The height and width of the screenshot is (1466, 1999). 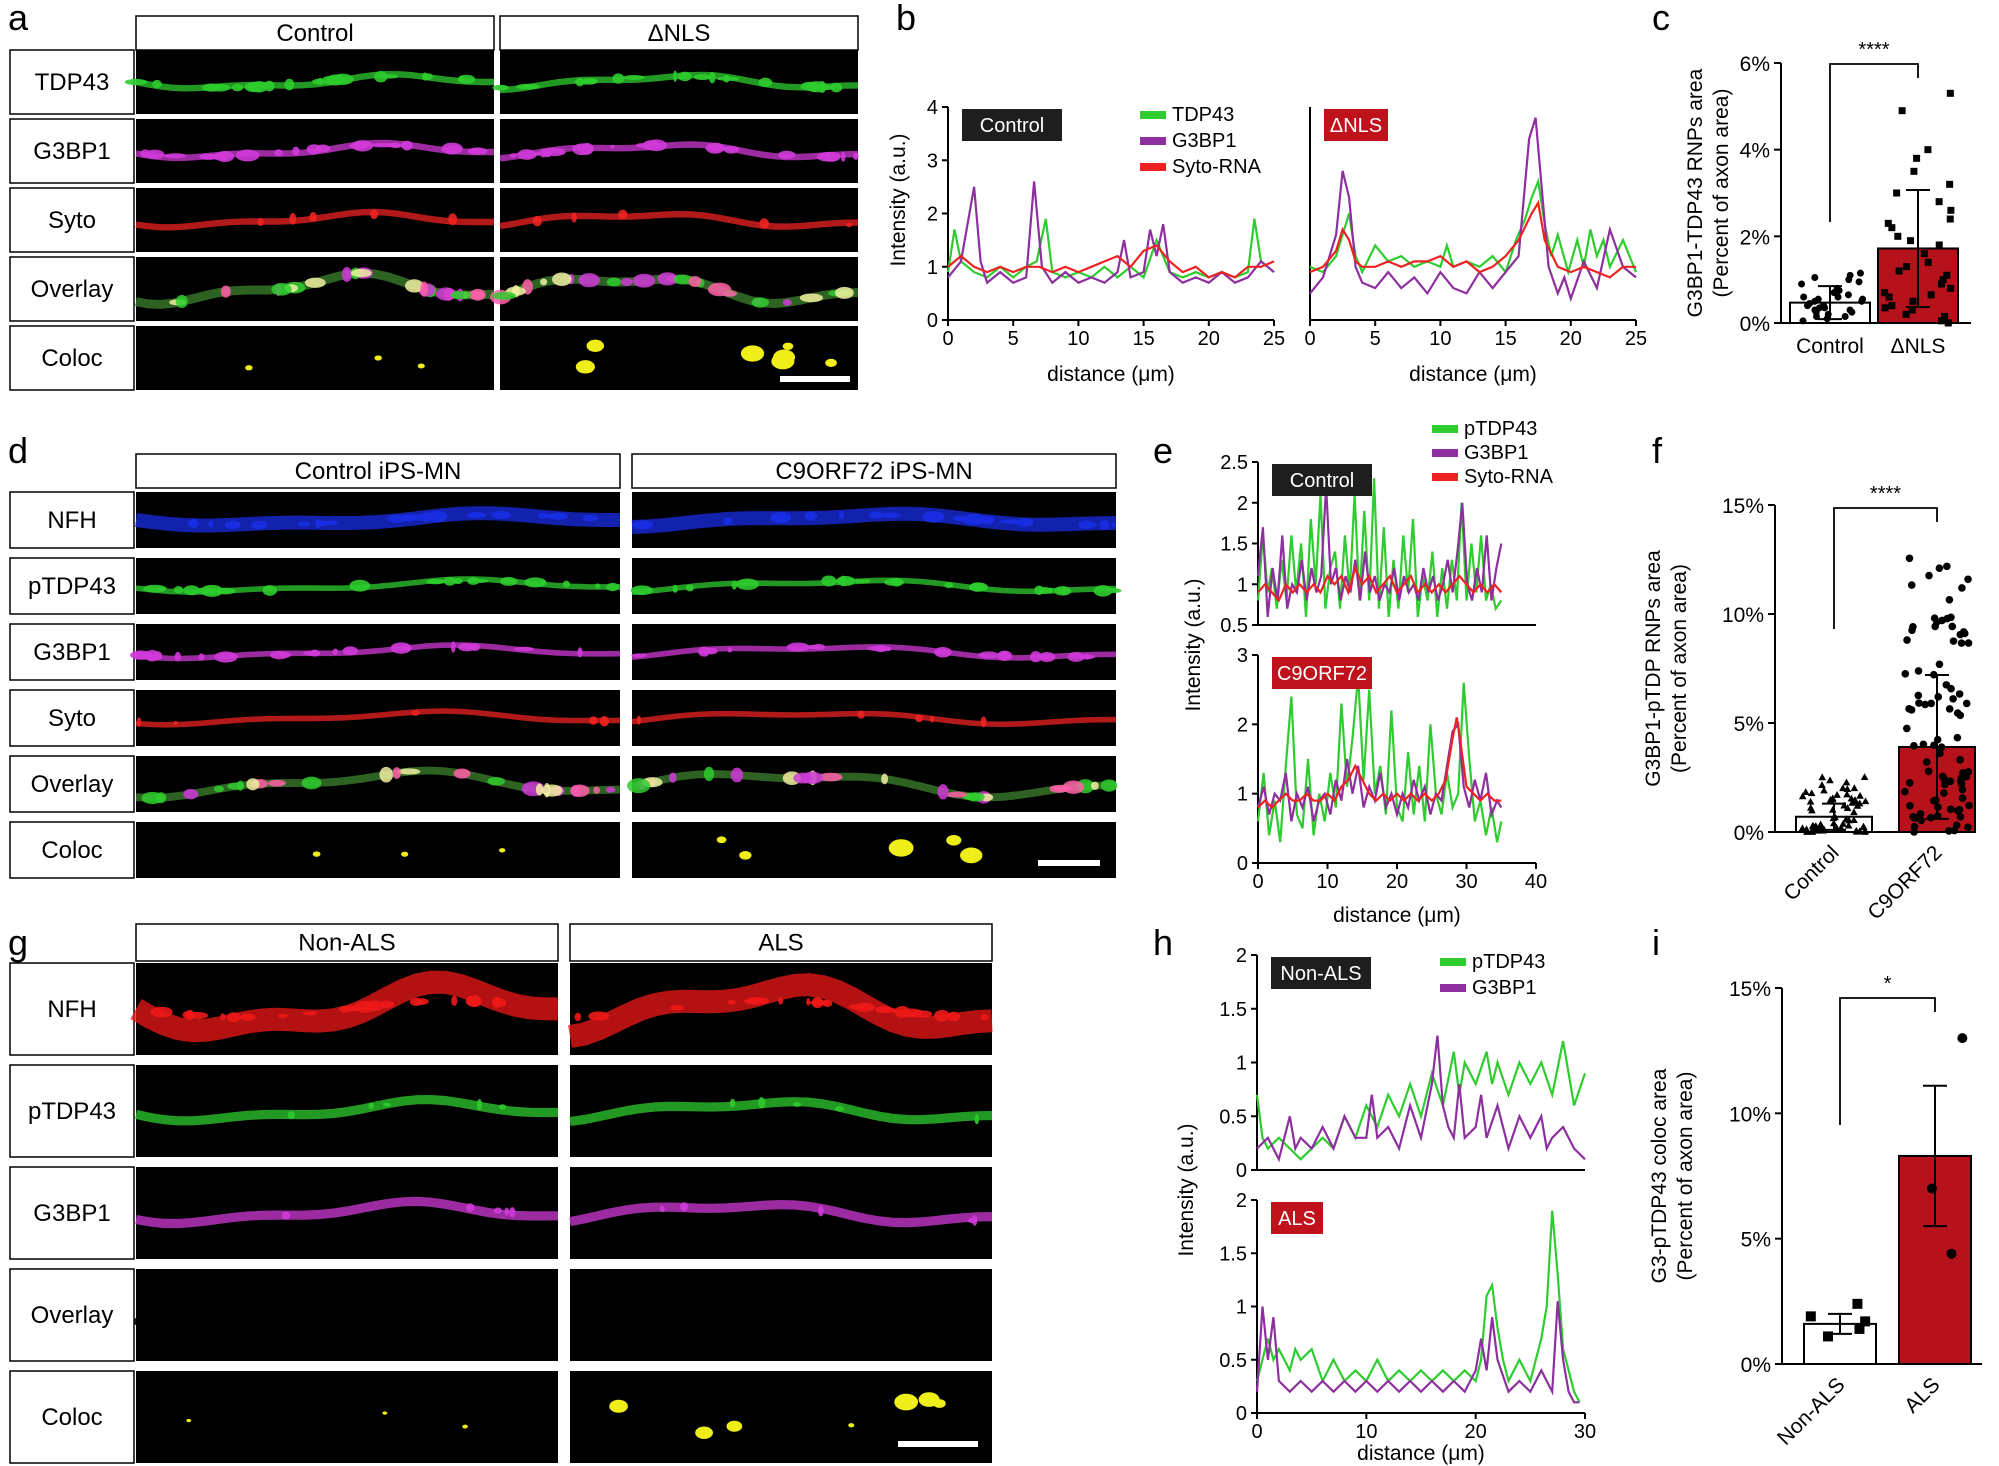 What do you see at coordinates (1209, 339) in the screenshot?
I see `x-tick-label: 20` at bounding box center [1209, 339].